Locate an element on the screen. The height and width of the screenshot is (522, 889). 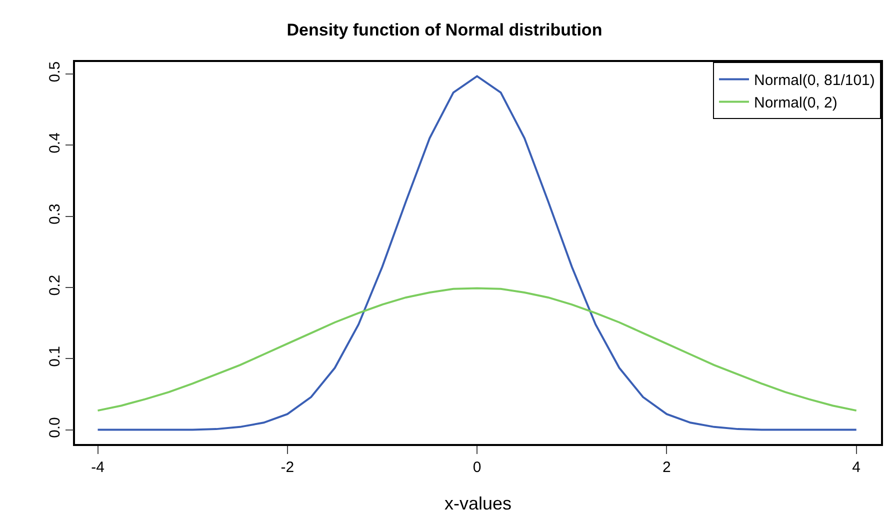
y-tick-label: 0.0 is located at coordinates (55, 427).